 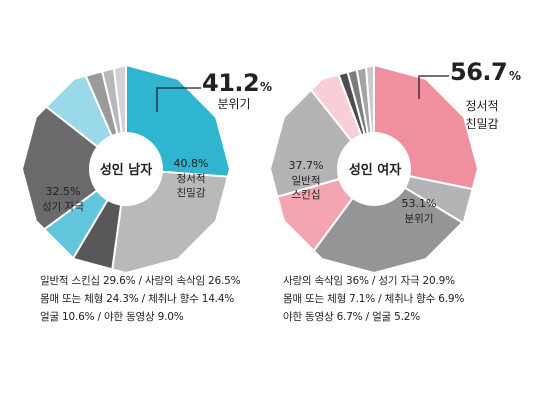 What do you see at coordinates (306, 180) in the screenshot?
I see `female-slice5-line1: 일반적` at bounding box center [306, 180].